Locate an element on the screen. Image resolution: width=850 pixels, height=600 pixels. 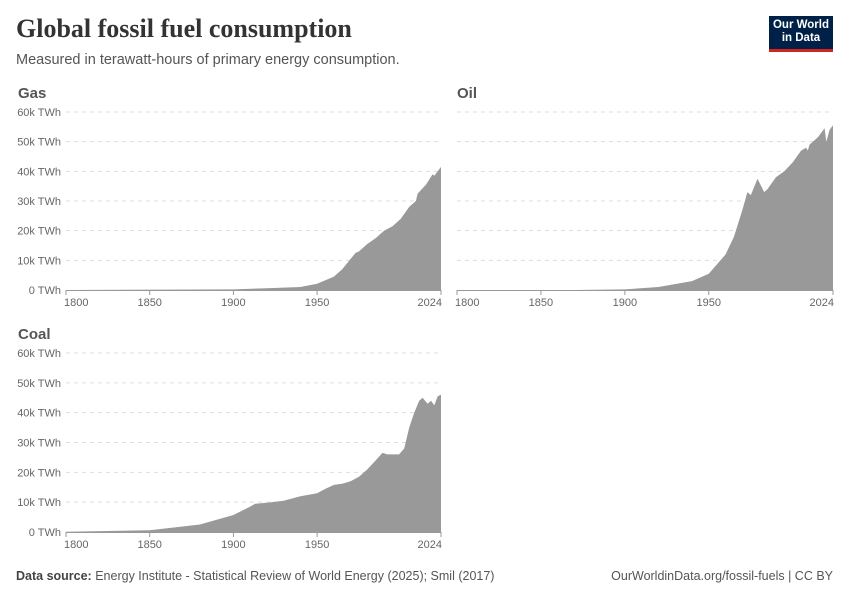
panel-title: Gas is located at coordinates (32, 93).